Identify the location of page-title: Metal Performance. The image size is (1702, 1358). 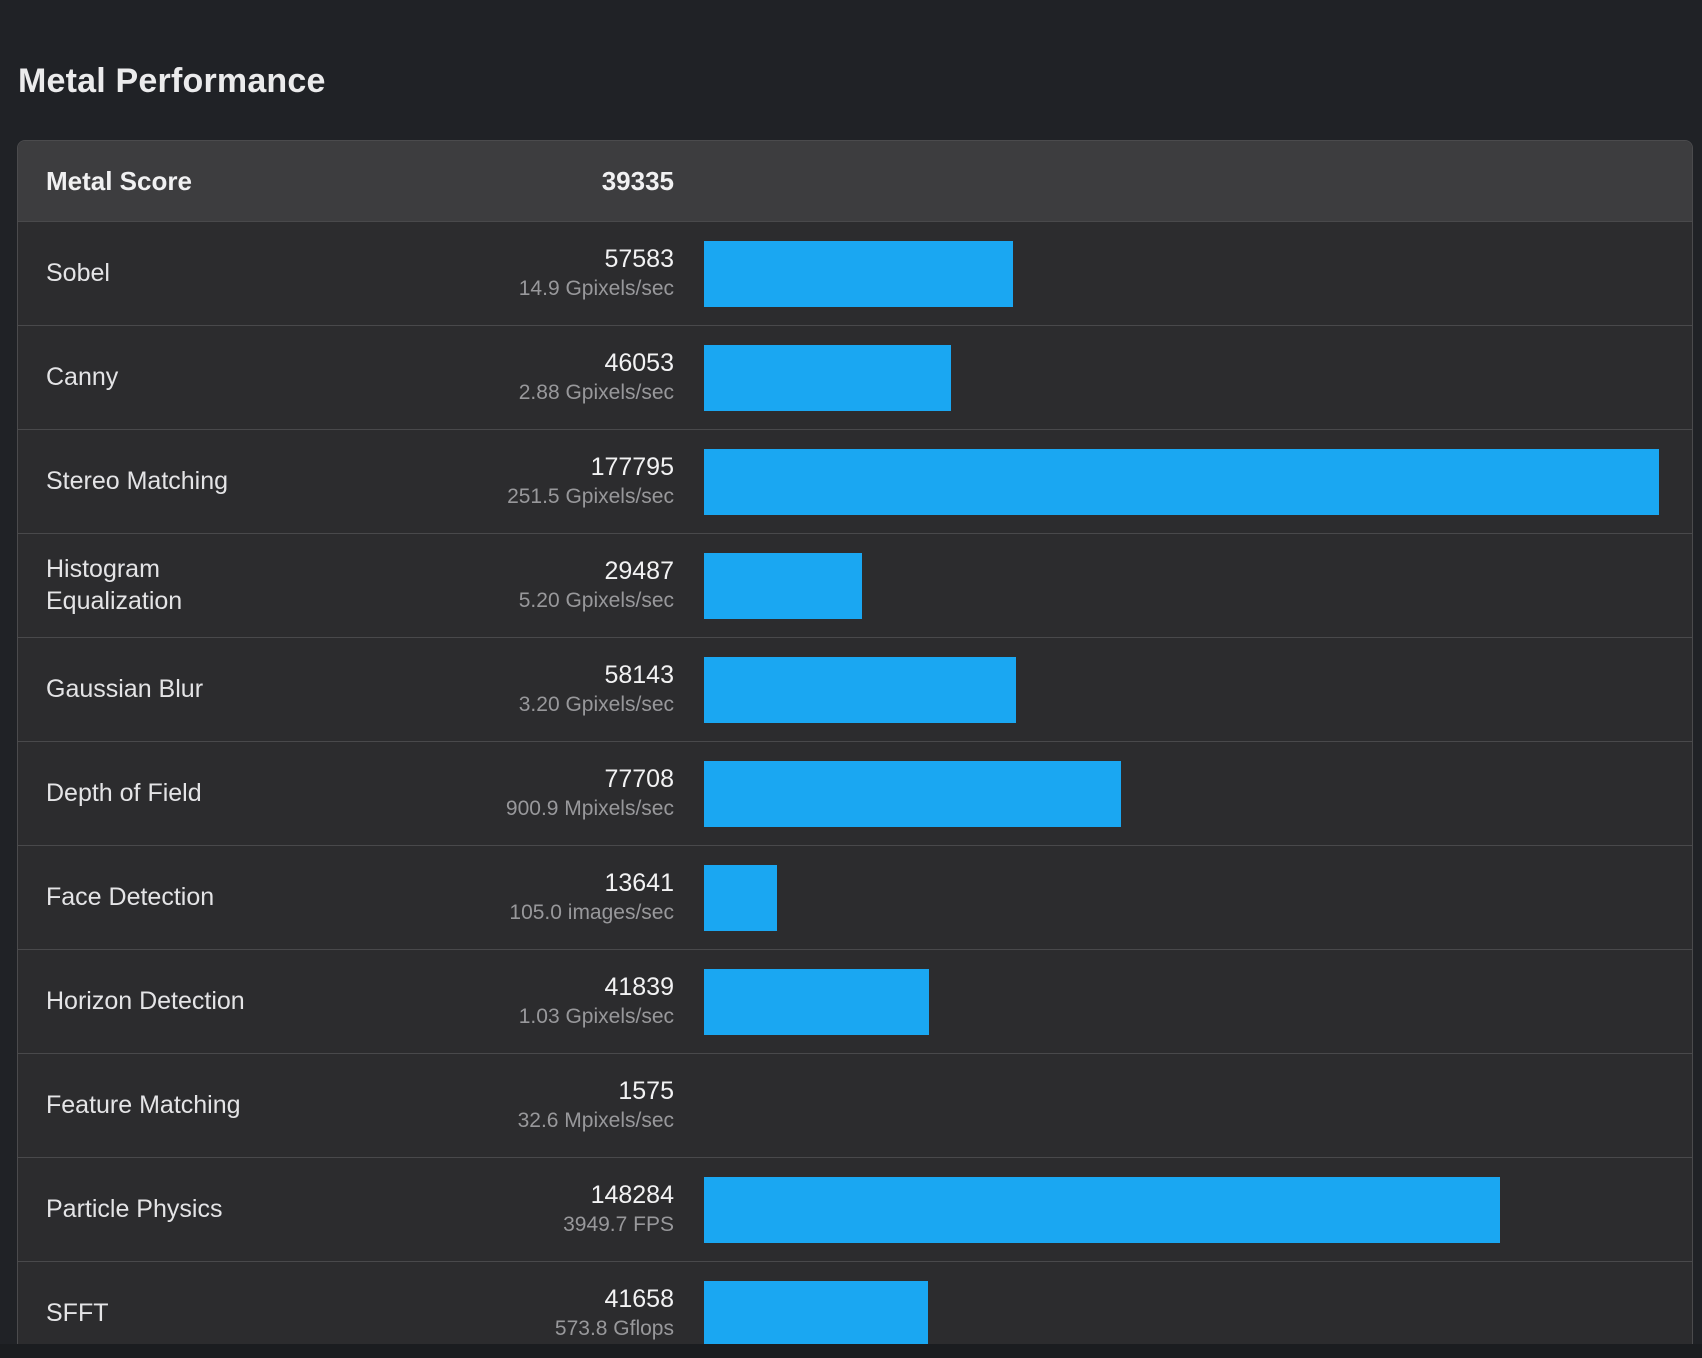
(172, 81).